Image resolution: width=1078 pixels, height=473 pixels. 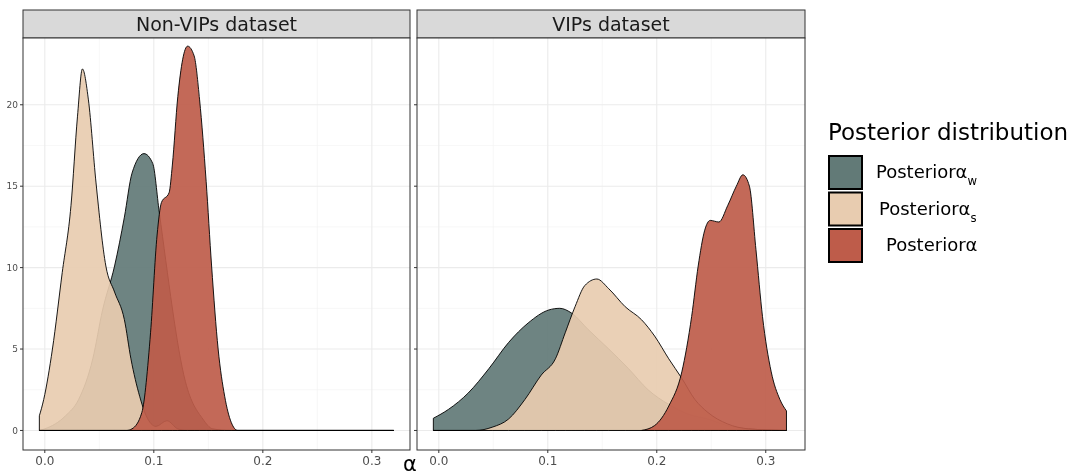 What do you see at coordinates (15, 349) in the screenshot?
I see `y-tick-label: 5` at bounding box center [15, 349].